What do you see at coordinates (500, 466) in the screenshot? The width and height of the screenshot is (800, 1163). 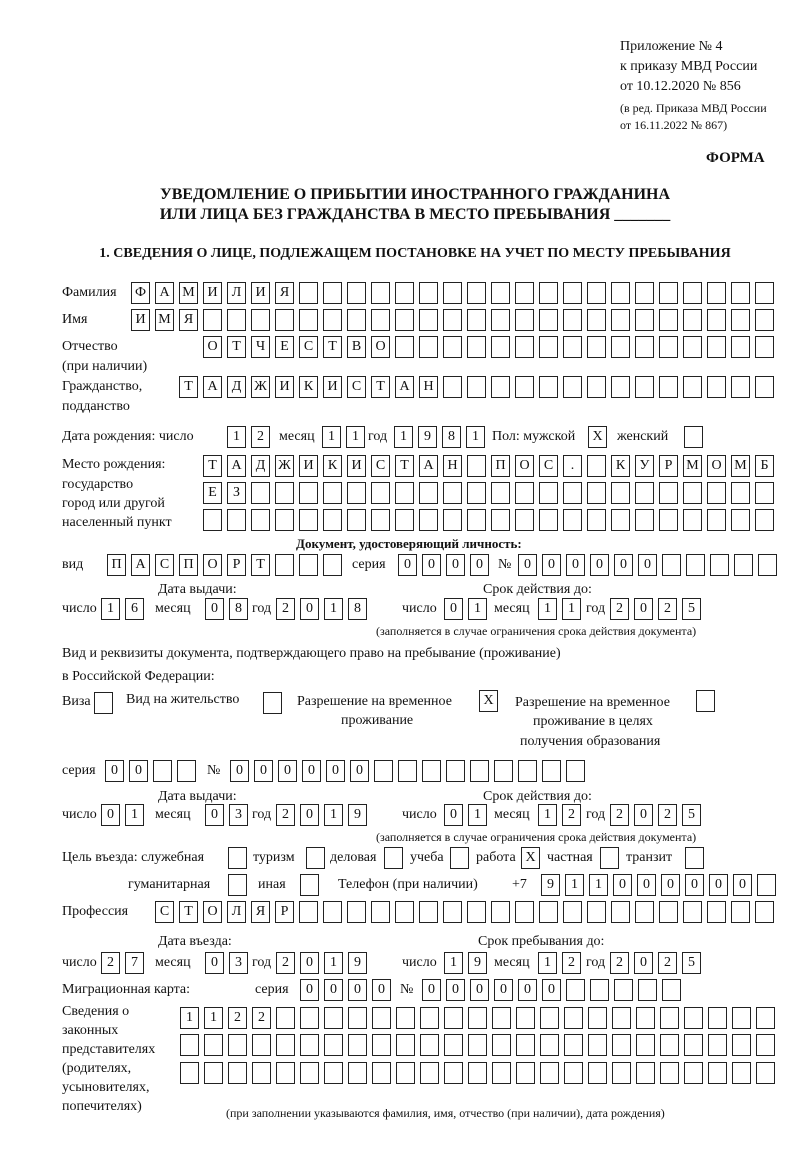 I see `char-cell: П` at bounding box center [500, 466].